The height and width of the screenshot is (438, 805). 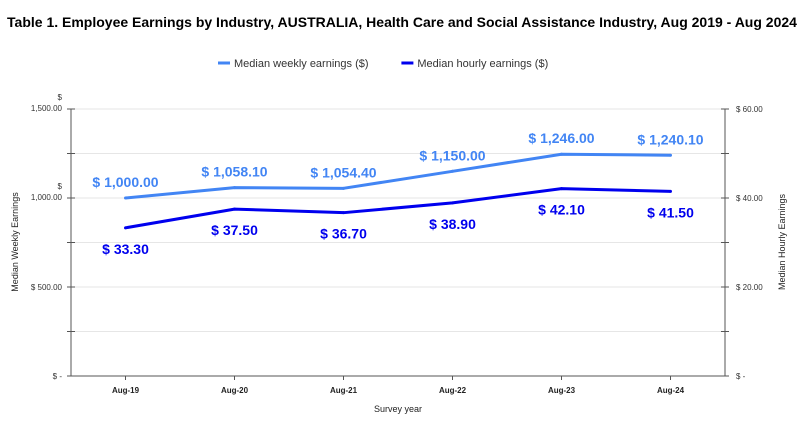 I want to click on y2-axis-tick-label: $ 20.00, so click(x=749, y=287).